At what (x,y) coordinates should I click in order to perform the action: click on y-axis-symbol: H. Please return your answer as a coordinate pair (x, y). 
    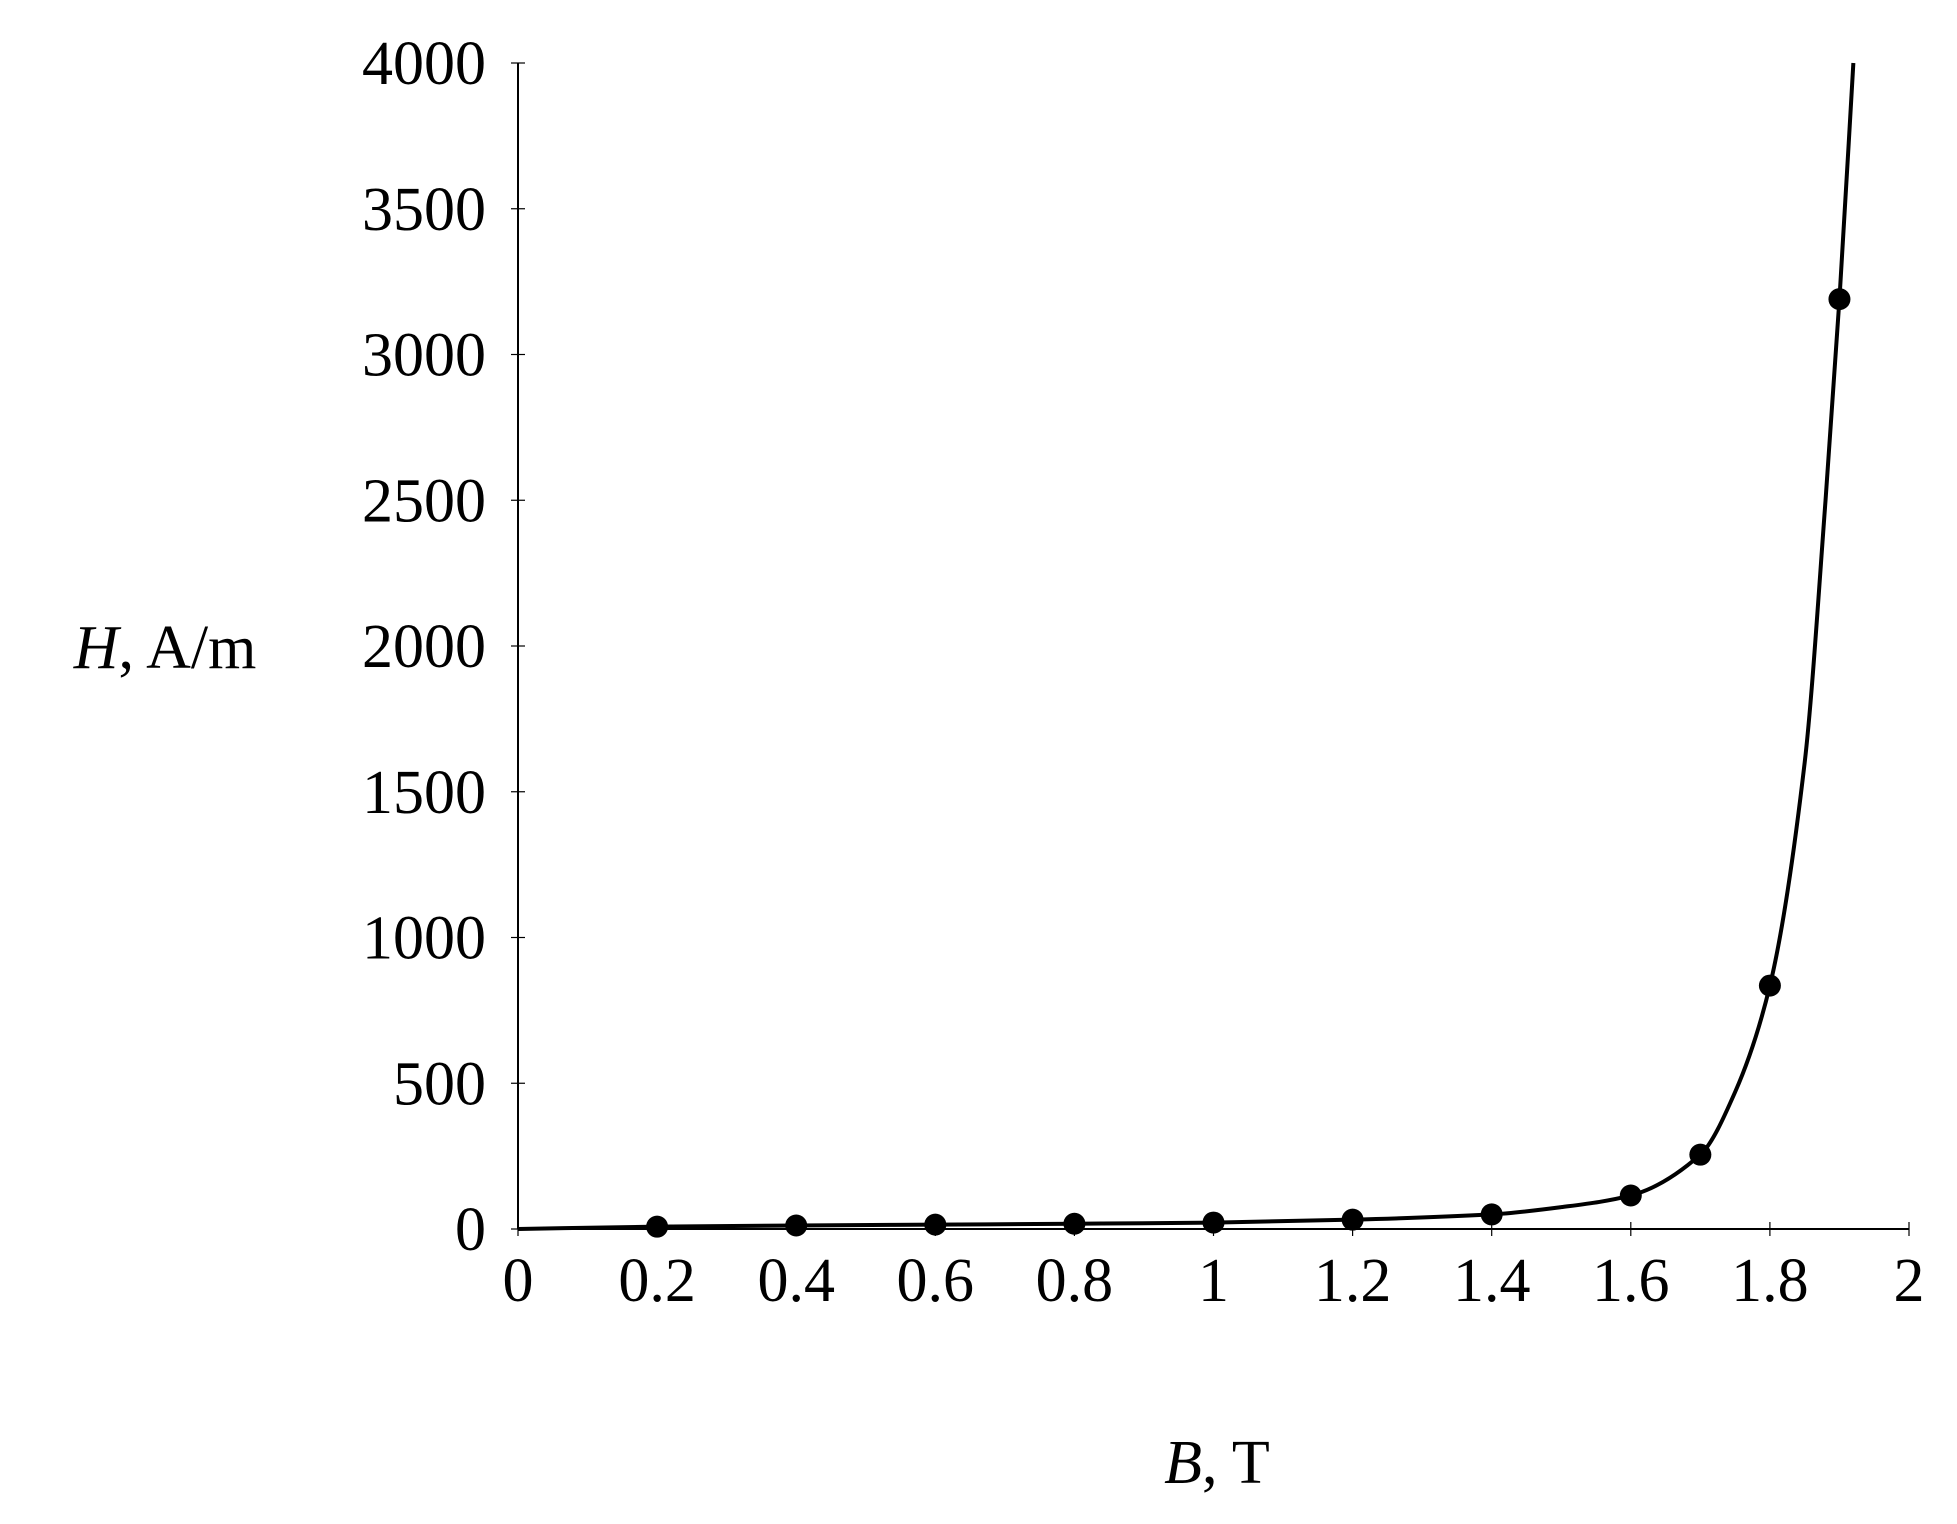
    Looking at the image, I should click on (97, 648).